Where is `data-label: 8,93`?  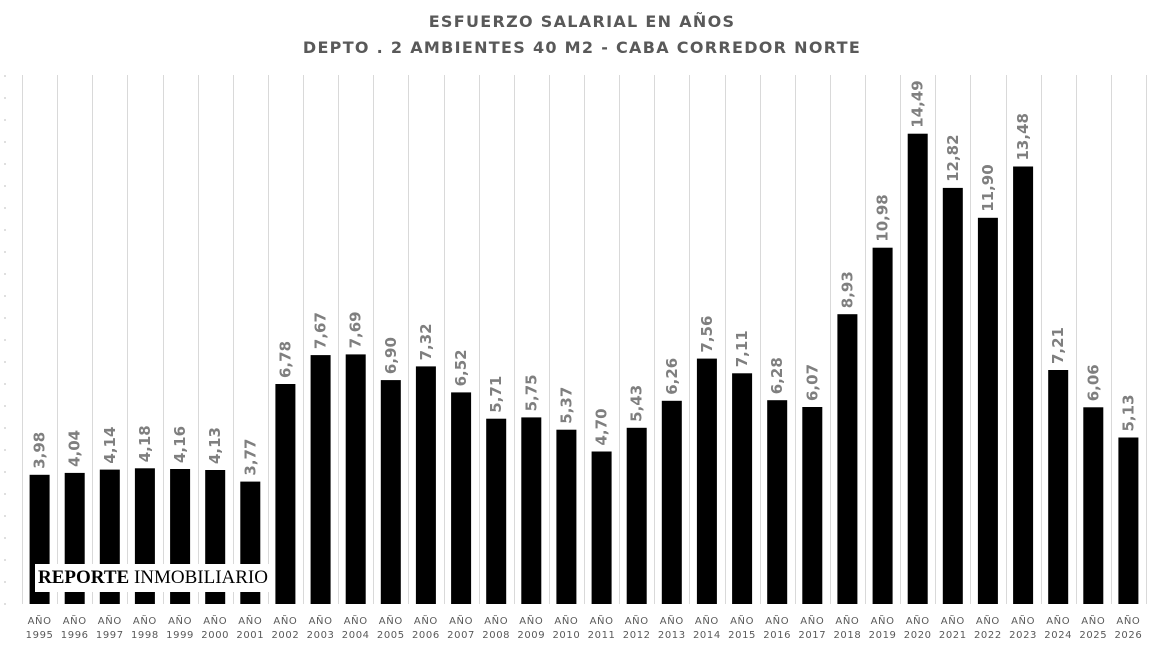 data-label: 8,93 is located at coordinates (847, 289).